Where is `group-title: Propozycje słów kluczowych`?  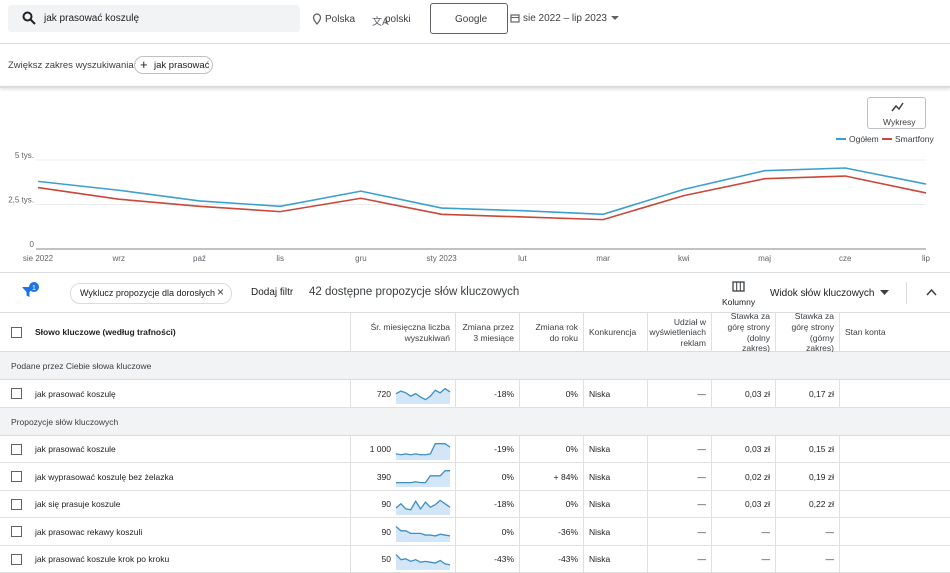
group-title: Propozycje słów kluczowych is located at coordinates (64, 422).